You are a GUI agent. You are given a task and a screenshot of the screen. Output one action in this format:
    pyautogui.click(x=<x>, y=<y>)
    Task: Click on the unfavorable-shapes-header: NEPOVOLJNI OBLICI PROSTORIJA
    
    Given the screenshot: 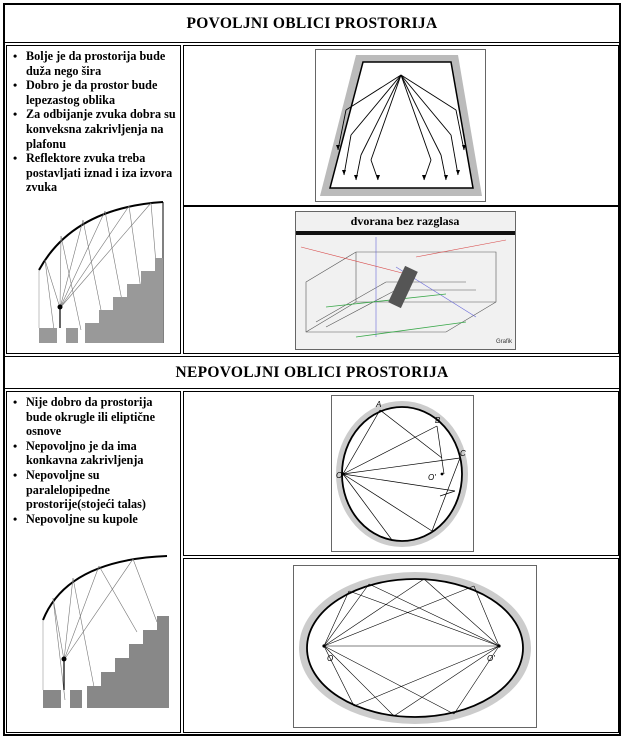 What is the action you would take?
    pyautogui.click(x=312, y=372)
    